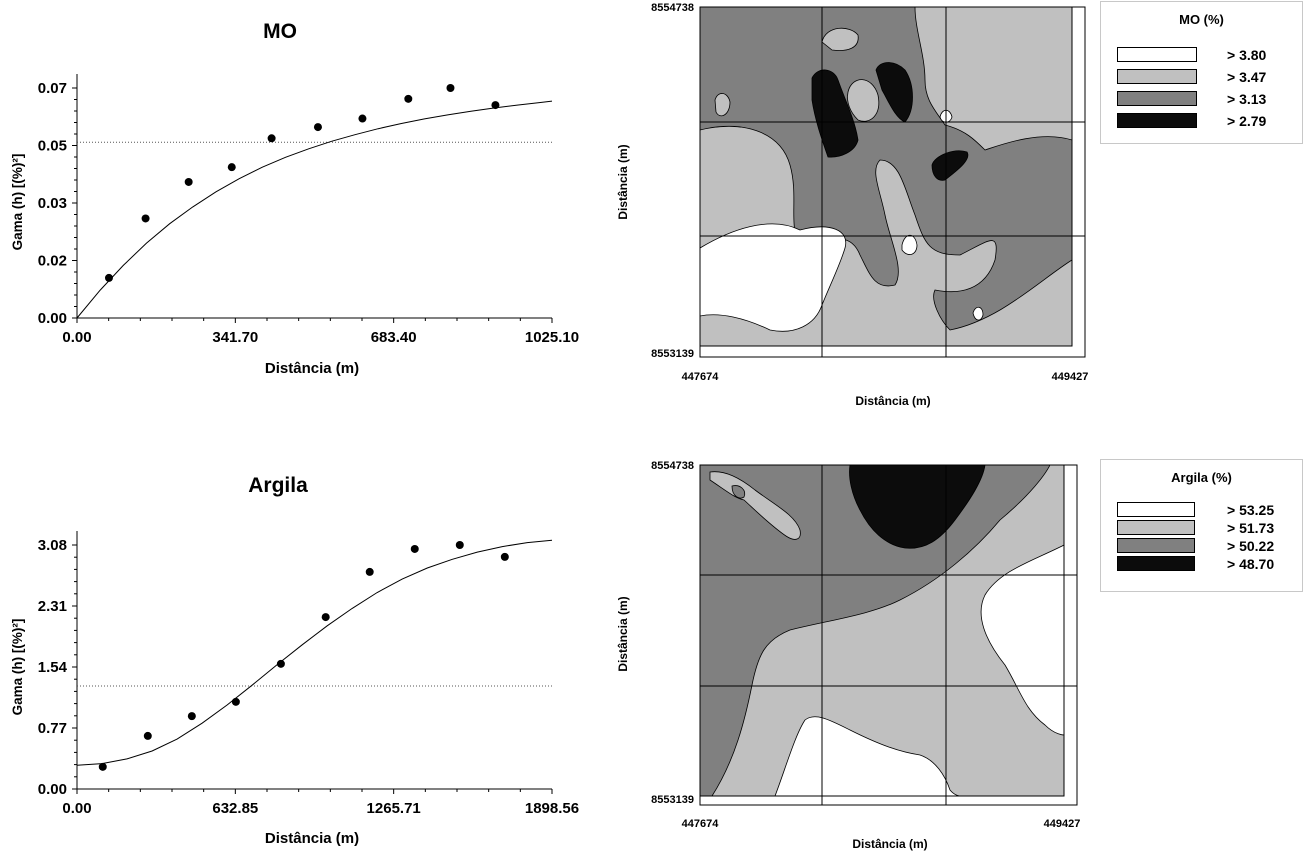 The image size is (1303, 852). I want to click on y-tick-label: 0.07, so click(52, 88).